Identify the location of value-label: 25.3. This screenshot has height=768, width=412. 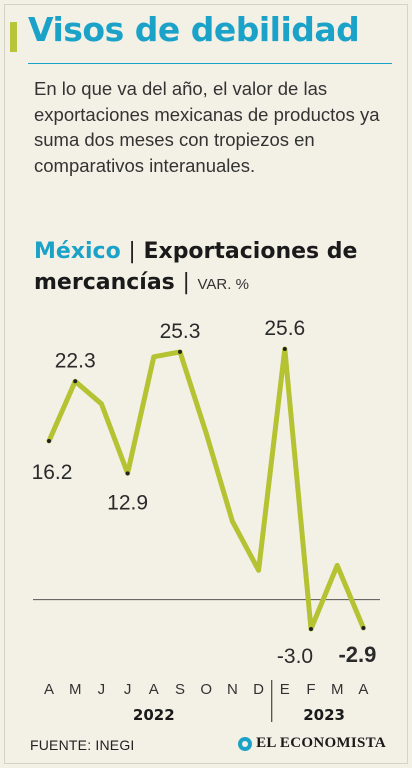
(180, 331).